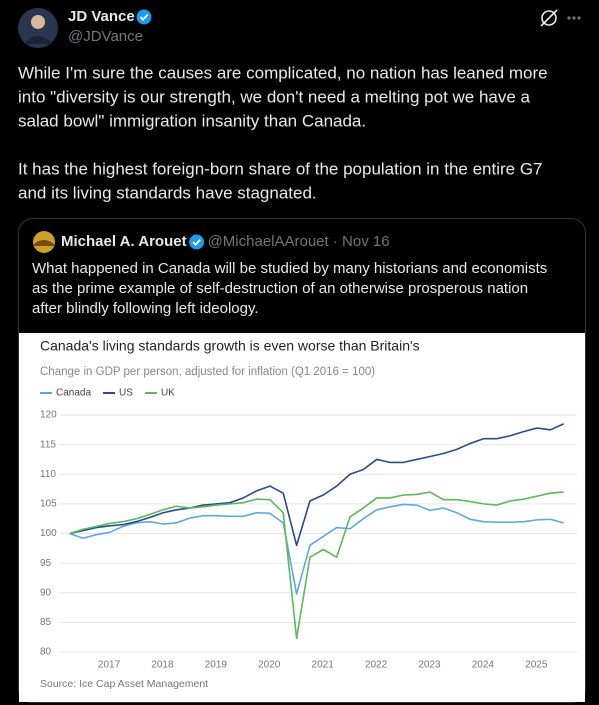  I want to click on x-tick-label: 2017, so click(109, 665).